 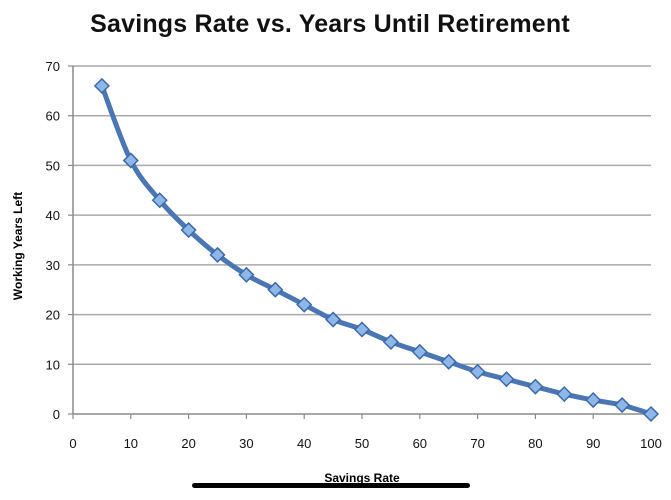 I want to click on y-tick-label: 60, so click(x=53, y=116).